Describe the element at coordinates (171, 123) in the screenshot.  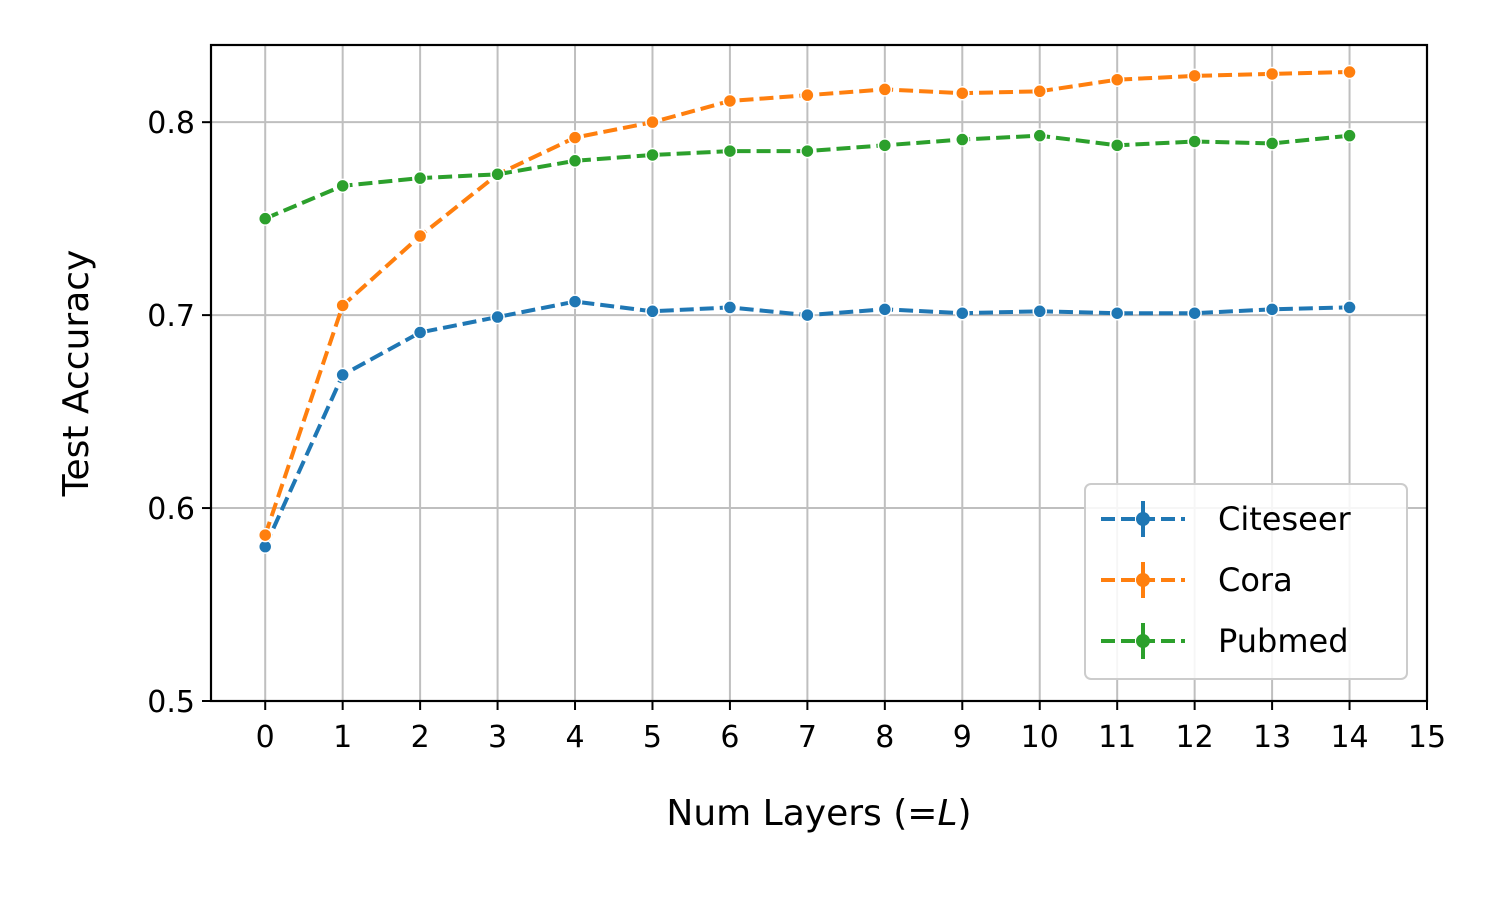
I see `y-tick-label: 0.8` at that location.